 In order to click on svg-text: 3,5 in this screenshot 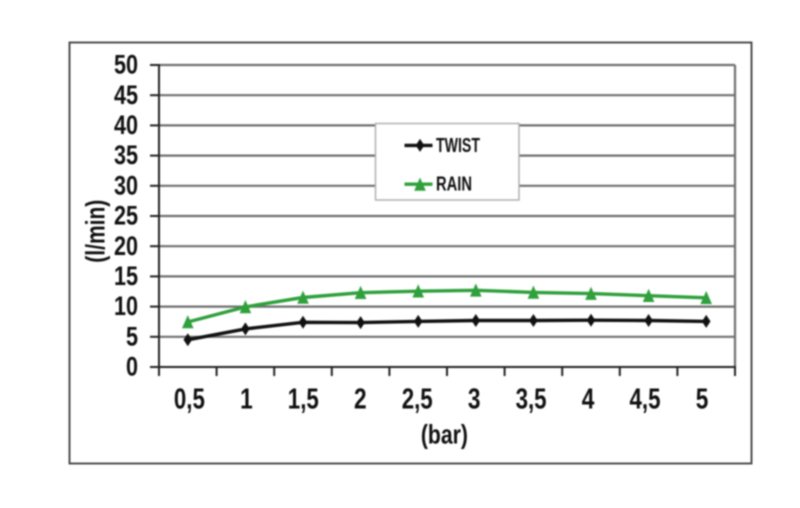, I will do `click(531, 399)`.